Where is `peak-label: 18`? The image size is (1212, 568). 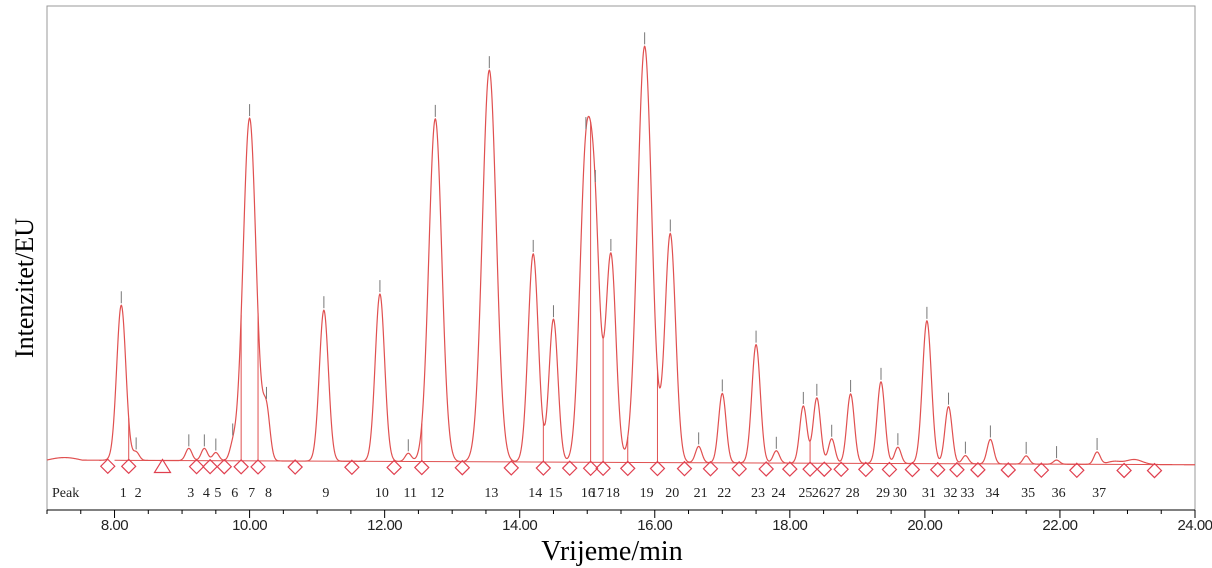
peak-label: 18 is located at coordinates (613, 493).